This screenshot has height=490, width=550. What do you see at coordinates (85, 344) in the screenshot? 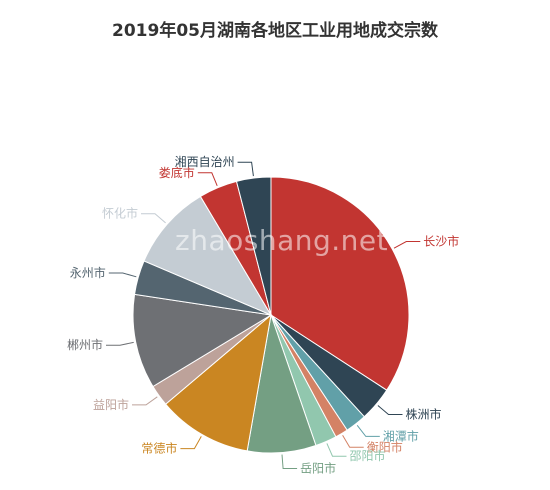
I see `slice-label: 郴州市` at bounding box center [85, 344].